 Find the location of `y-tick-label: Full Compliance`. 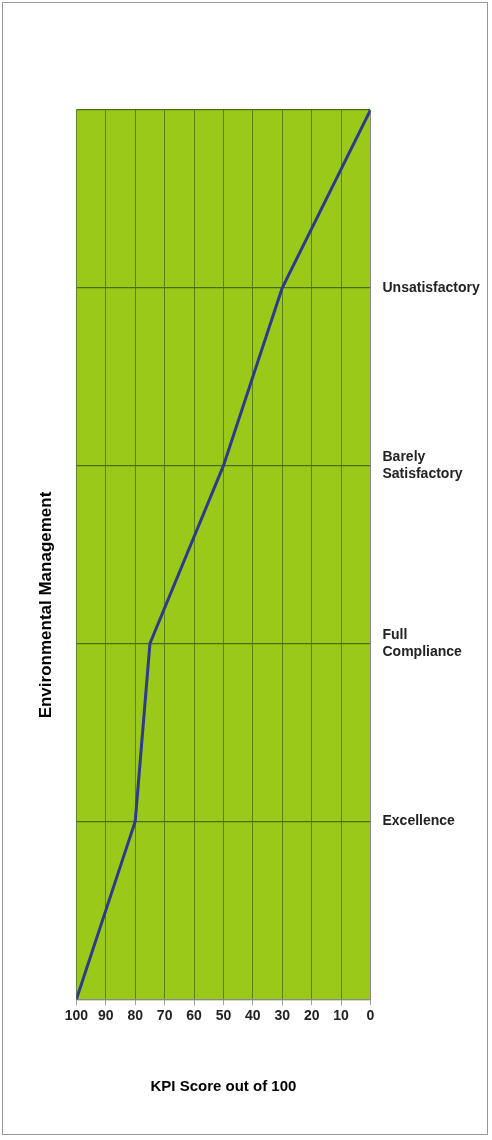

y-tick-label: Full Compliance is located at coordinates (422, 642).